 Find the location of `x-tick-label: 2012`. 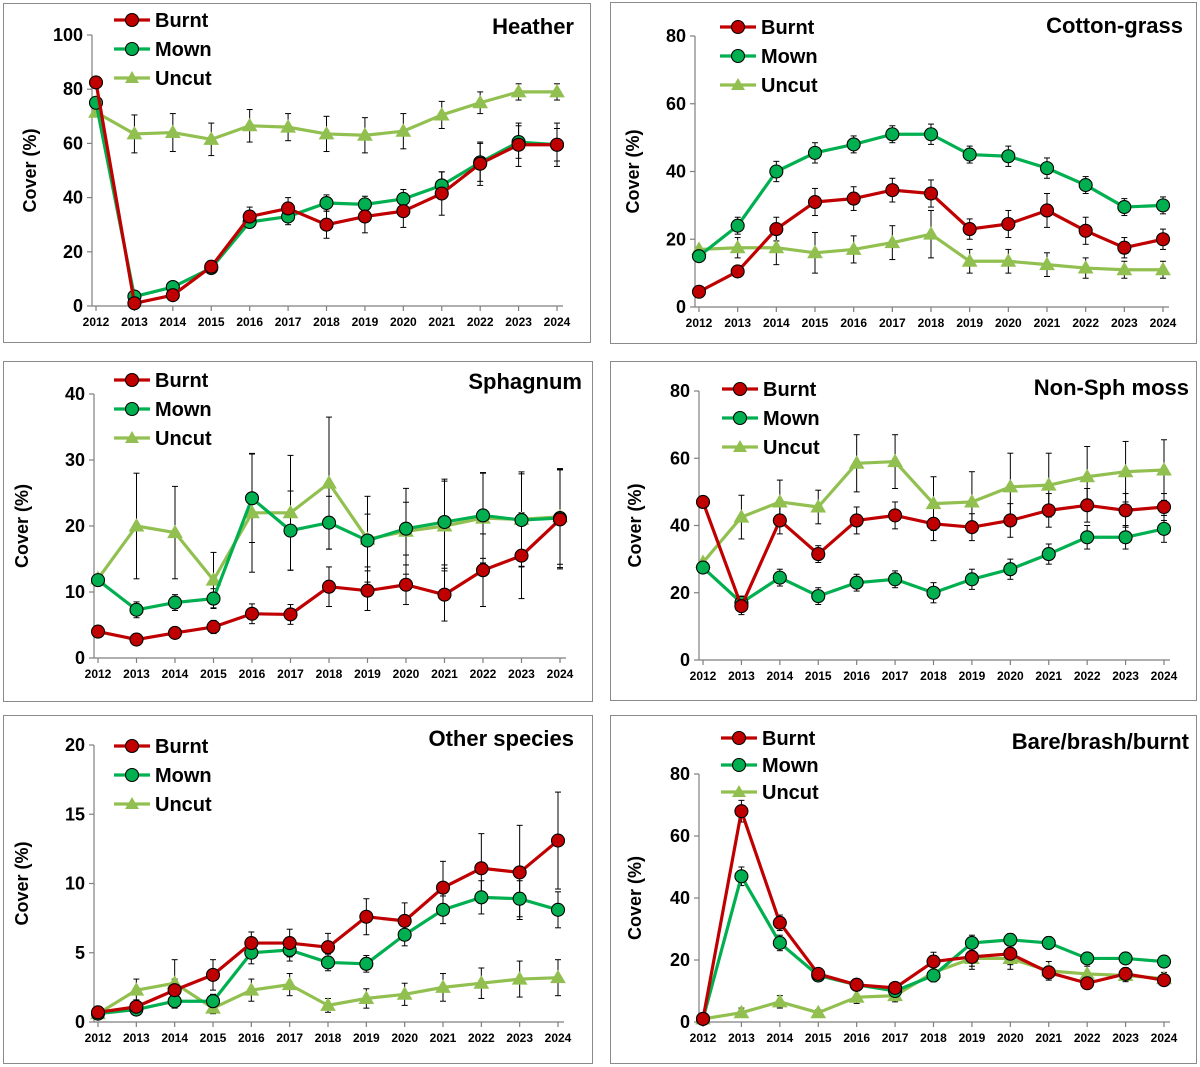

x-tick-label: 2012 is located at coordinates (96, 322).